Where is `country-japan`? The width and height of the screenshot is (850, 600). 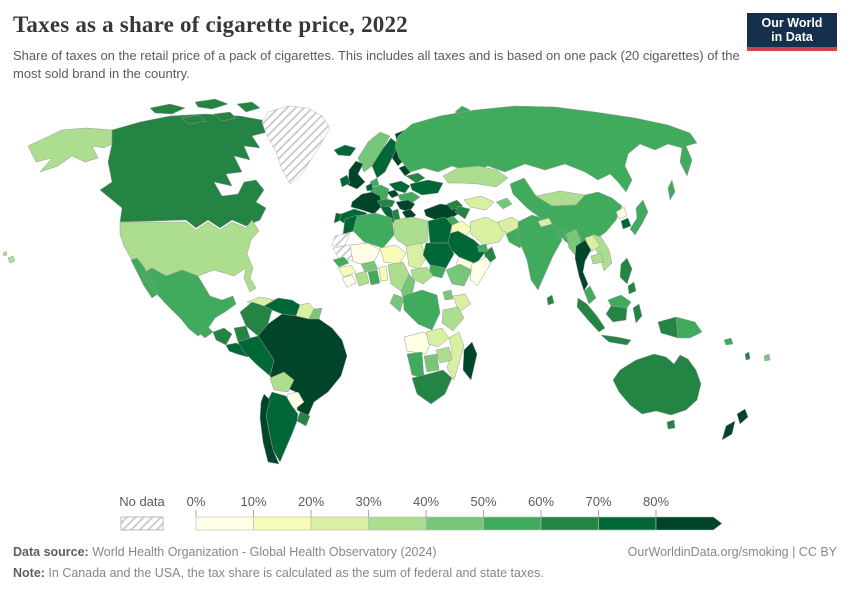
country-japan is located at coordinates (639, 217).